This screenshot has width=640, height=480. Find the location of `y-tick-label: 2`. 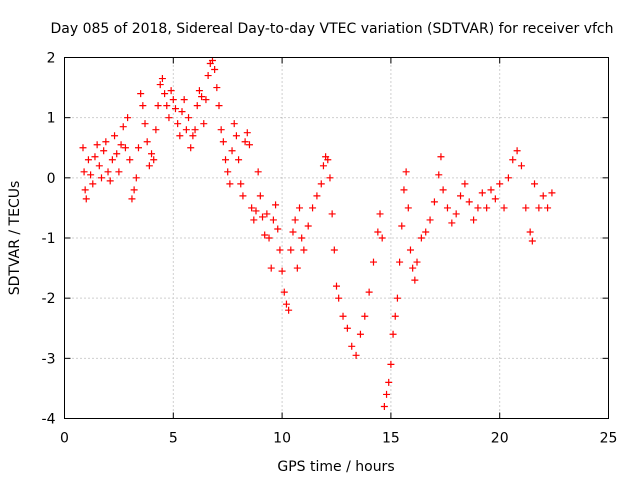

y-tick-label: 2 is located at coordinates (51, 59).